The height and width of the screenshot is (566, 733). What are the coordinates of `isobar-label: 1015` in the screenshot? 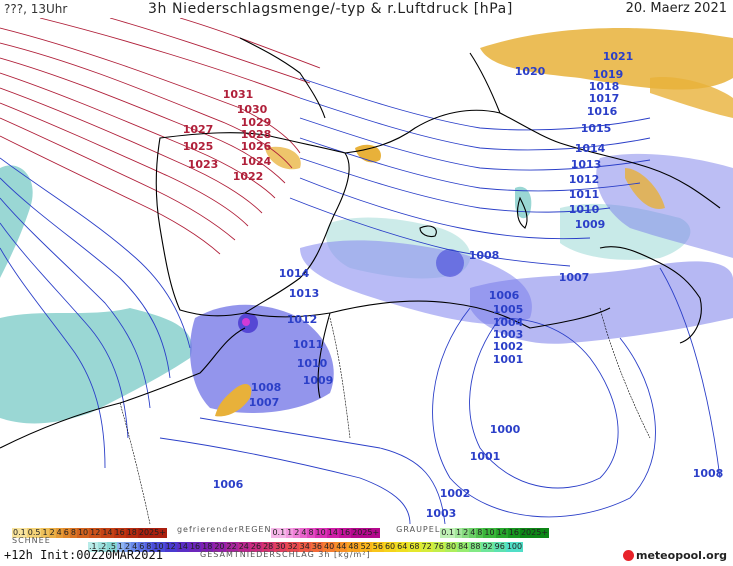 It's located at (596, 128).